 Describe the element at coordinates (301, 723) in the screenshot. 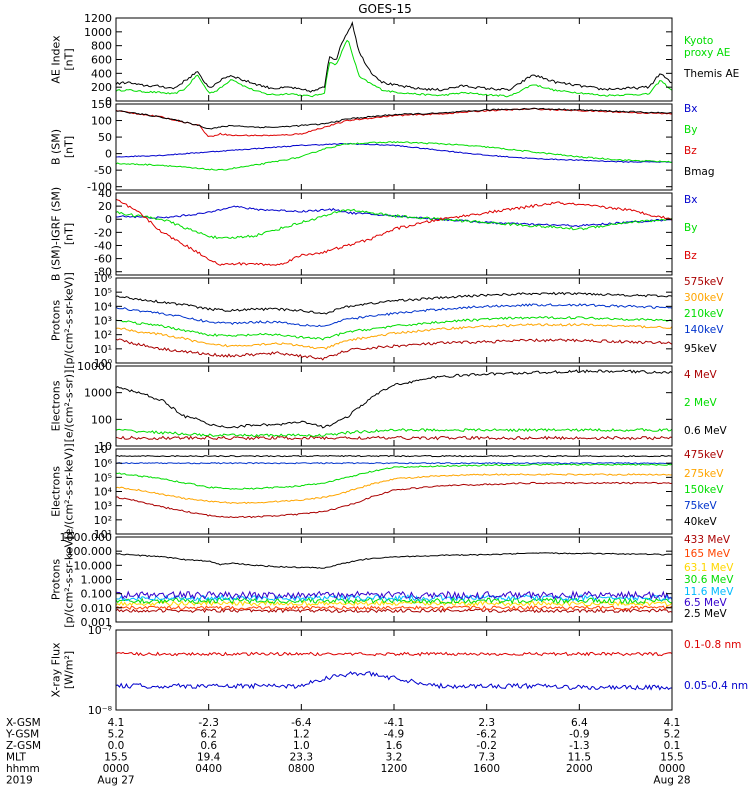

I see `ephemeris-value: -6.4` at that location.